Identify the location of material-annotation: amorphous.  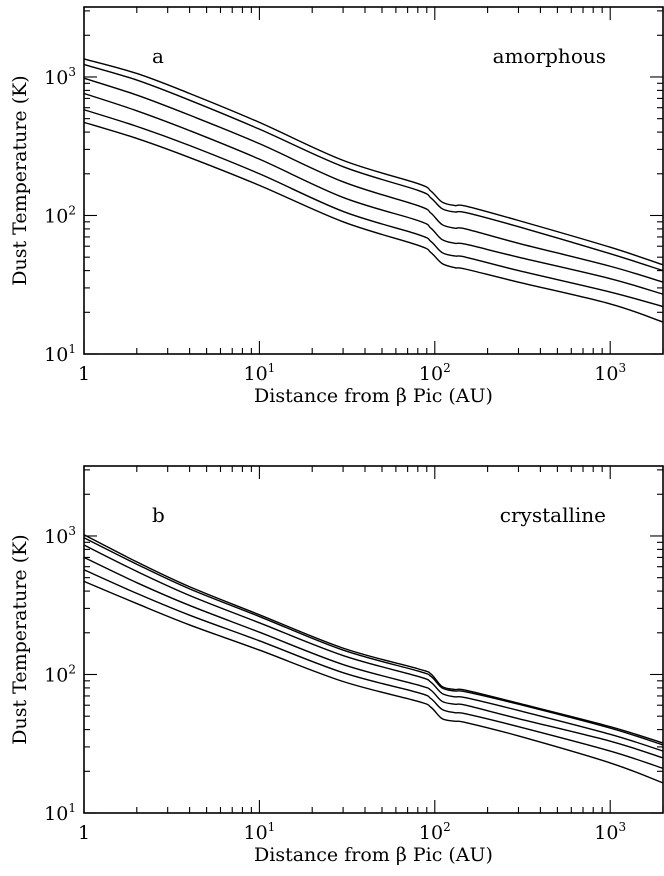
(549, 56).